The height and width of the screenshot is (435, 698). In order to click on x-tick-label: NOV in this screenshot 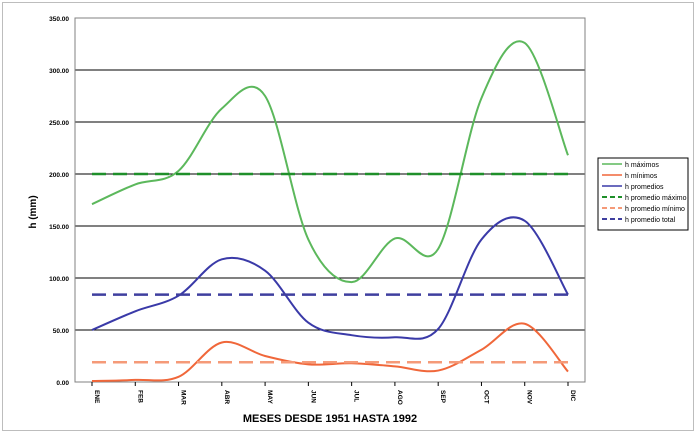, I will do `click(529, 397)`.